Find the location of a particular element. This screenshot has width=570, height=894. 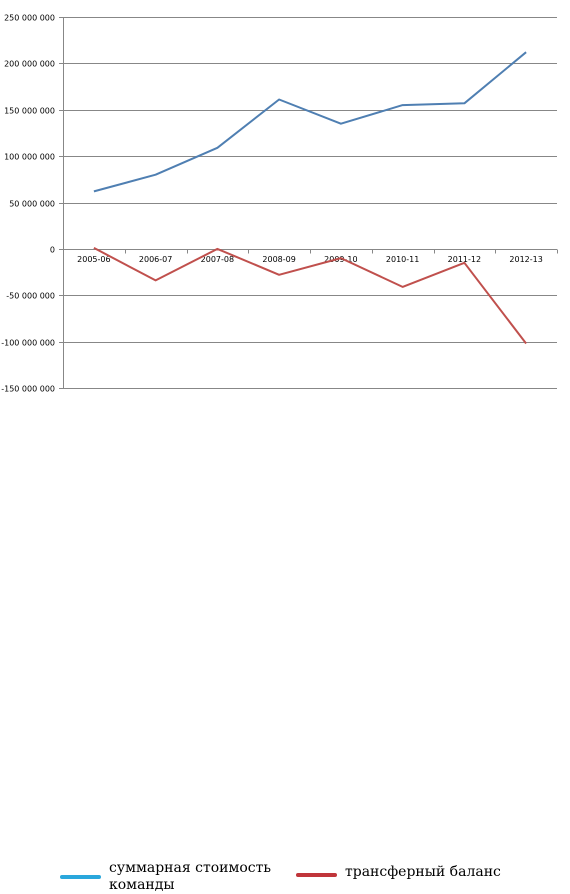

legend-swatch-team-value is located at coordinates (80, 877).